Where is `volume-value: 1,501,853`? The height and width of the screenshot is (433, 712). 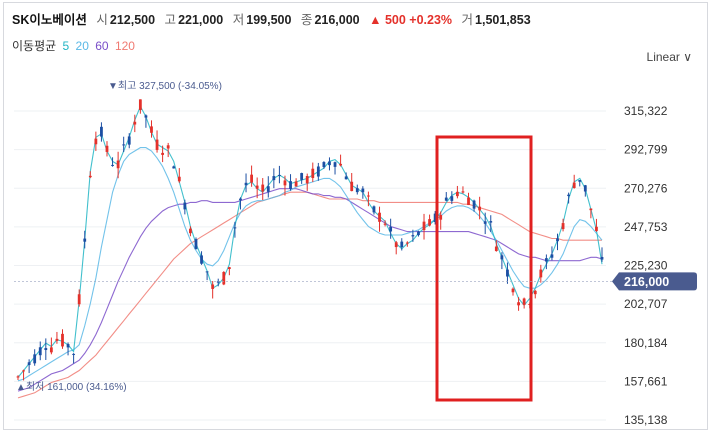
volume-value: 1,501,853 is located at coordinates (503, 20).